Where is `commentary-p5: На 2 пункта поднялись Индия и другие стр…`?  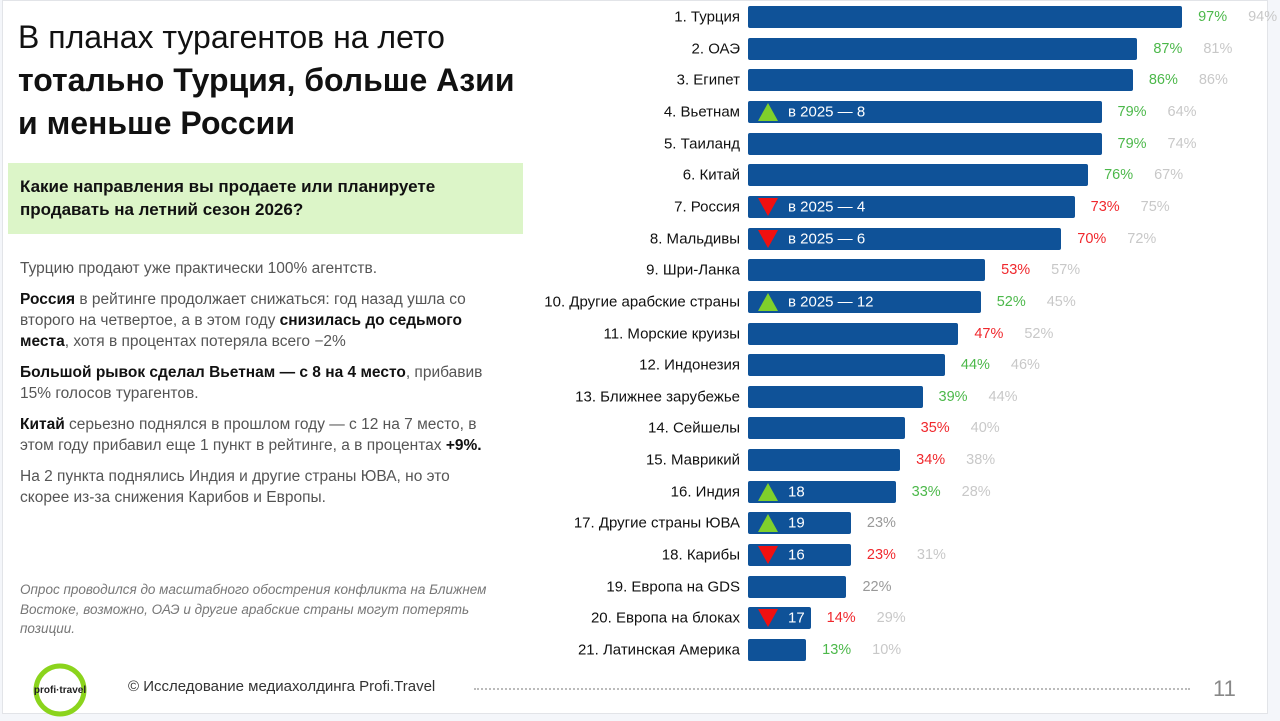
commentary-p5: На 2 пункта поднялись Индия и другие стр… is located at coordinates (235, 487).